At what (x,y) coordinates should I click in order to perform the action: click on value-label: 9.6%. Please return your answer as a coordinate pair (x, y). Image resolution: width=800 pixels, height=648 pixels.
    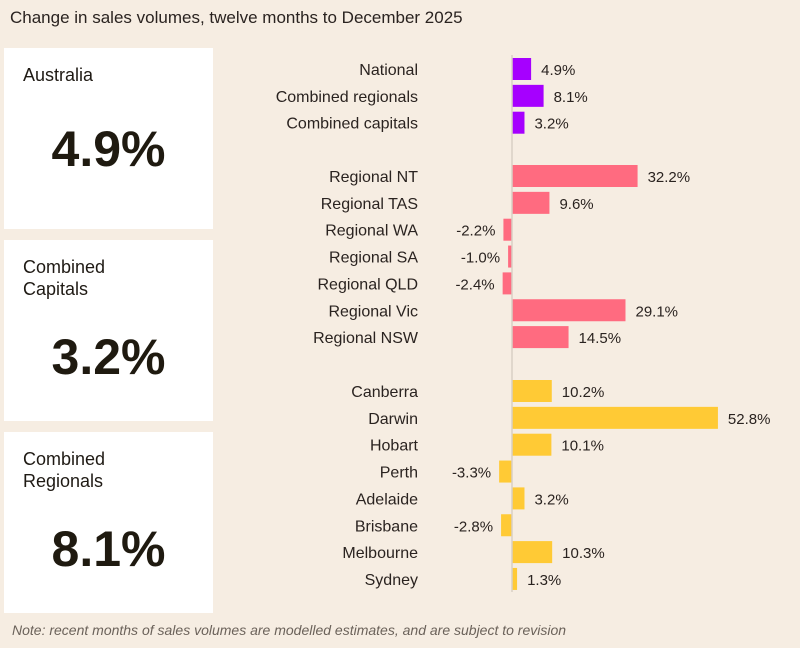
    Looking at the image, I should click on (576, 204).